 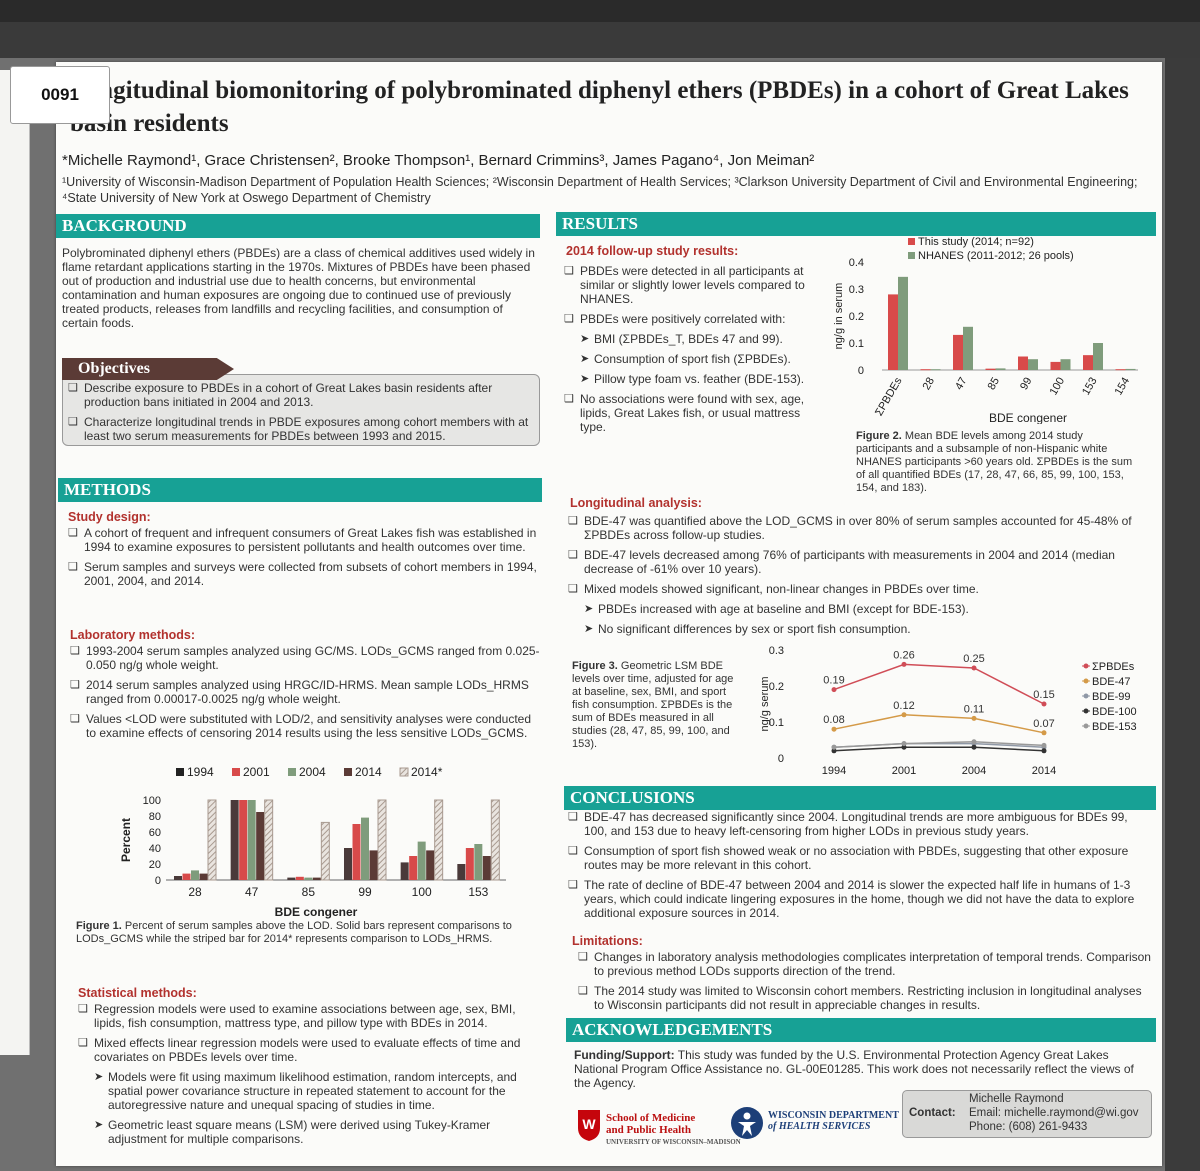 What do you see at coordinates (681, 339) in the screenshot?
I see `list-item: ➤ BMI (ΣPBDEs_T, BDEs 47 and 99).` at bounding box center [681, 339].